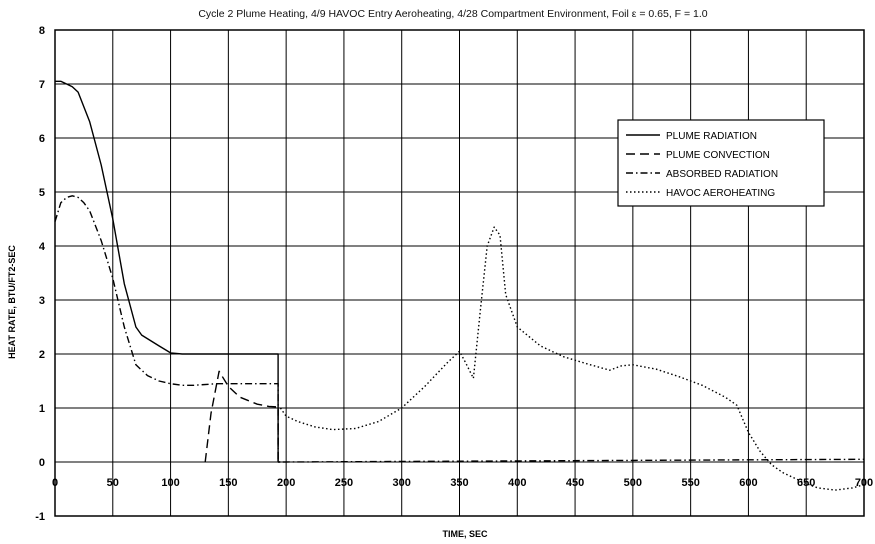  What do you see at coordinates (113, 483) in the screenshot?
I see `x-tick-label: 50` at bounding box center [113, 483].